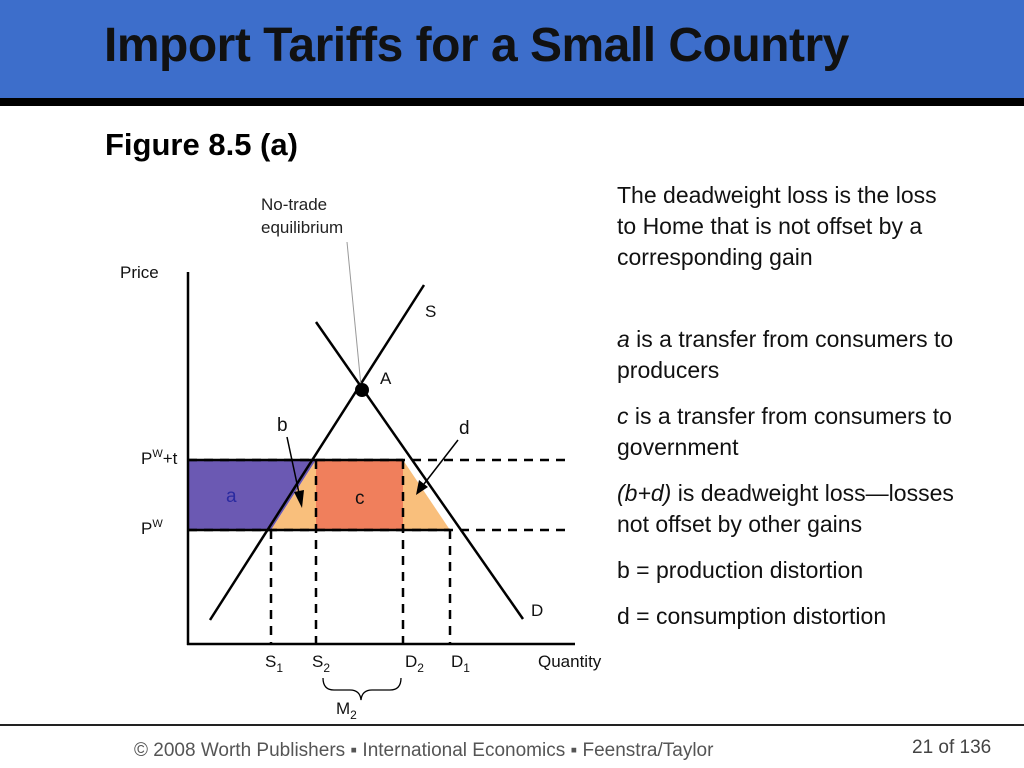  I want to click on area-b-region, so click(293, 495).